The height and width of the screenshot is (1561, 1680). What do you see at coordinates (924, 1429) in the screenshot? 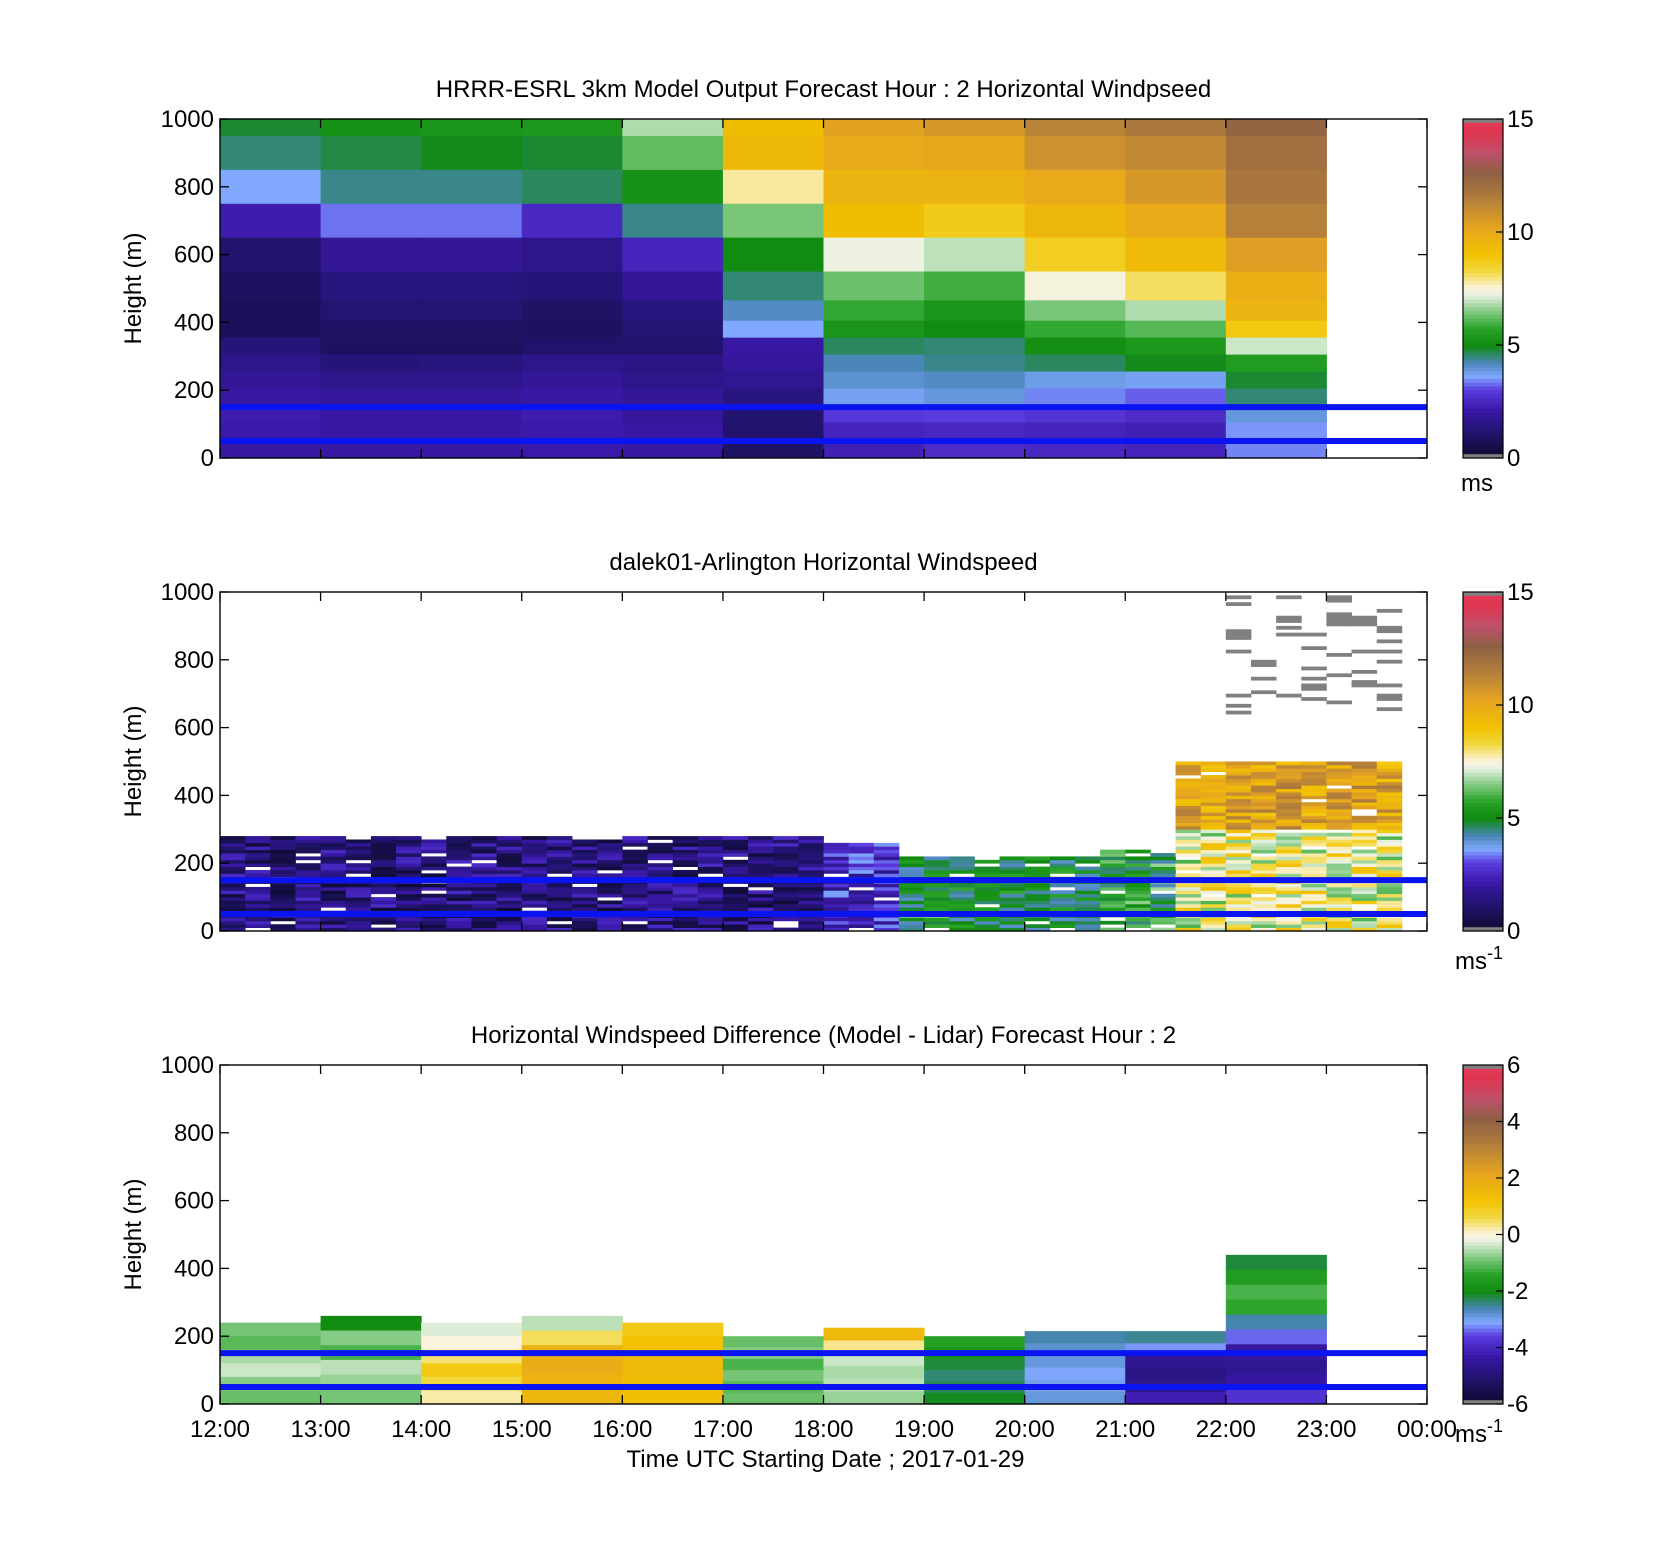
I see `x-tick-label: 19:00` at bounding box center [924, 1429].